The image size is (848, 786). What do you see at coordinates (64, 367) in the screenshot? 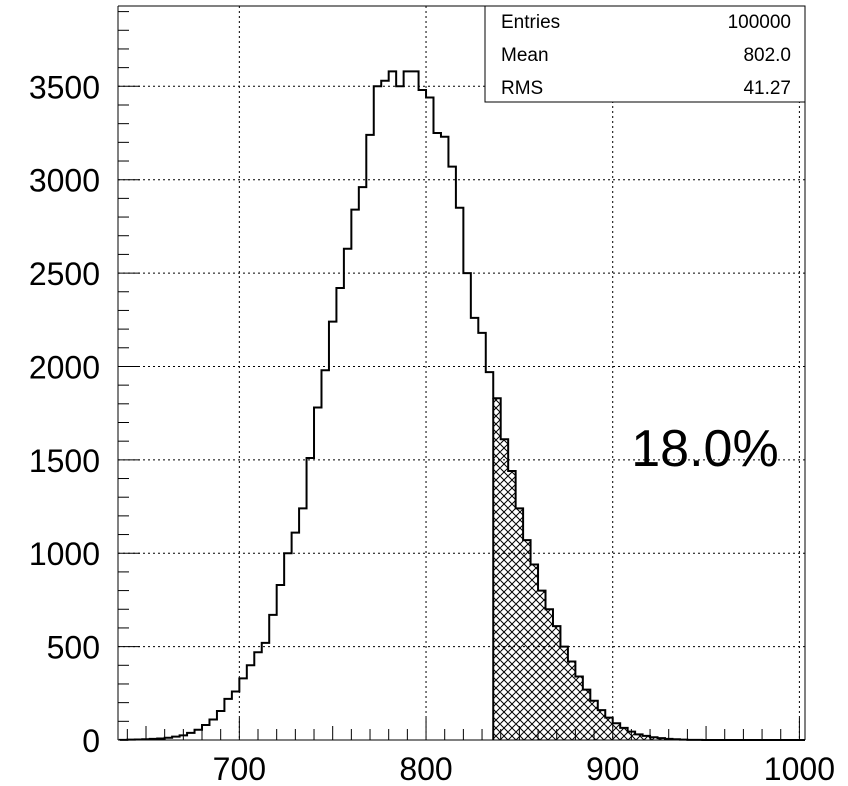
I see `y-tick-label: 2000` at bounding box center [64, 367].